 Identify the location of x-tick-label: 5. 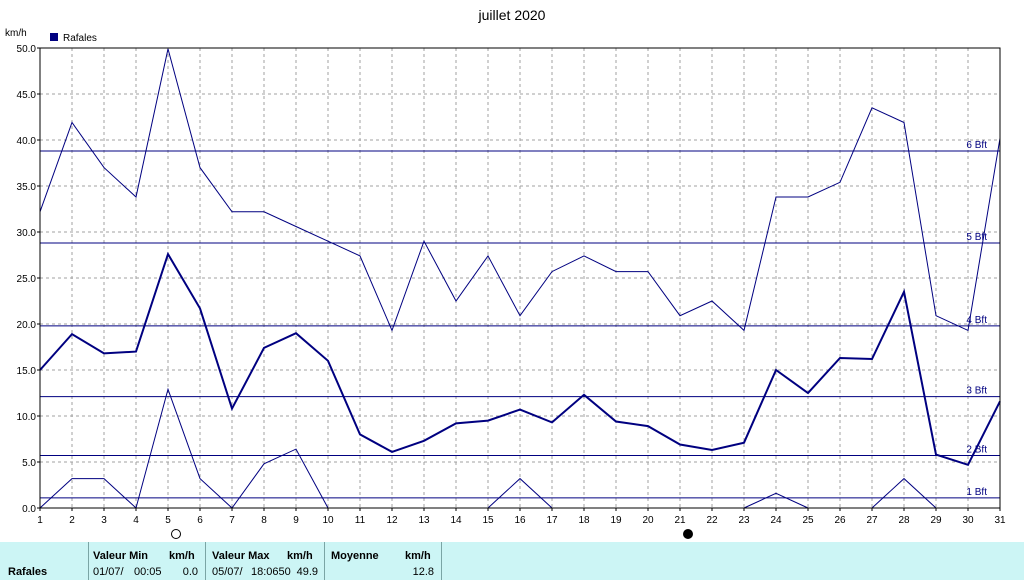
(168, 520).